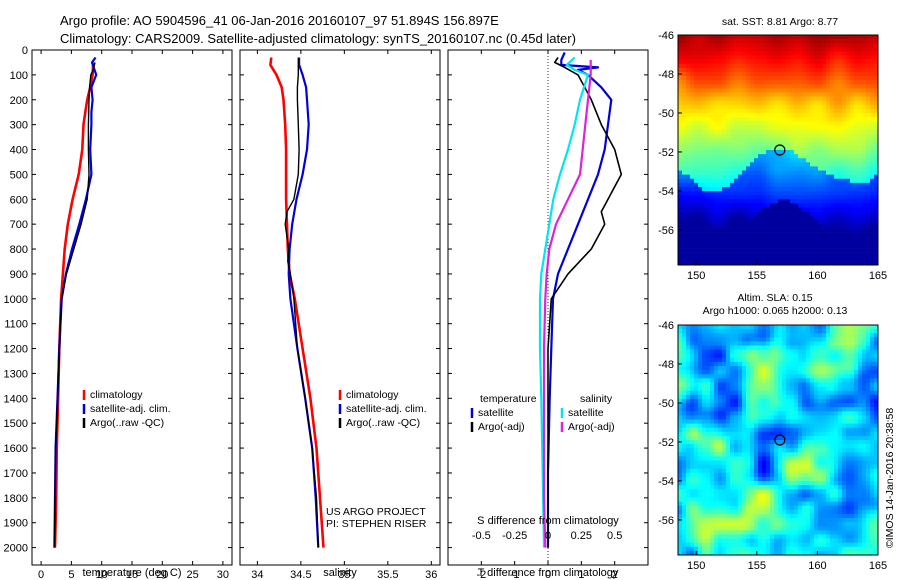 The image size is (900, 580). What do you see at coordinates (580, 300) in the screenshot?
I see `difference-series` at bounding box center [580, 300].